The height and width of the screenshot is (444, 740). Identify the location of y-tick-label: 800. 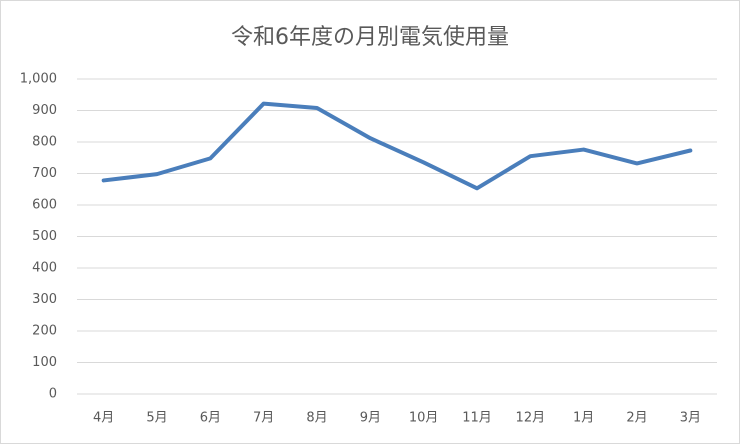
(44, 142).